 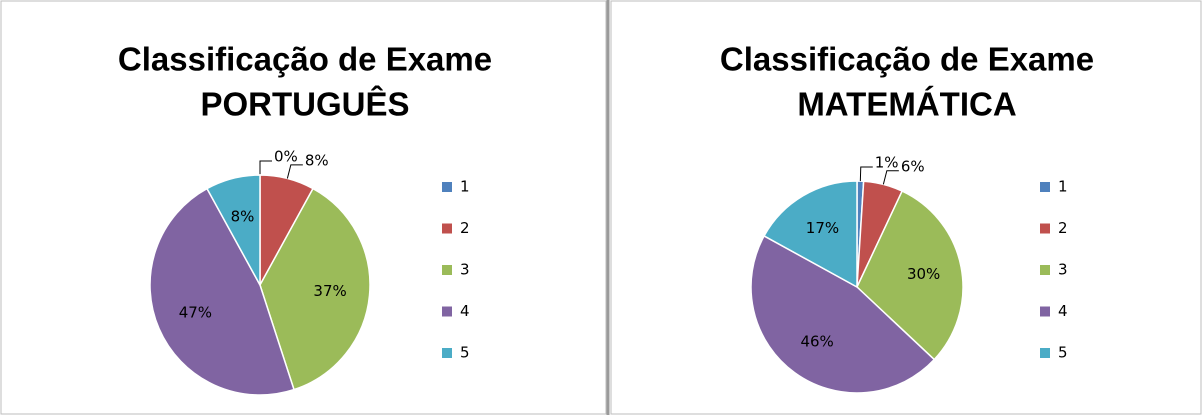 I want to click on data-label: 30%, so click(x=923, y=274).